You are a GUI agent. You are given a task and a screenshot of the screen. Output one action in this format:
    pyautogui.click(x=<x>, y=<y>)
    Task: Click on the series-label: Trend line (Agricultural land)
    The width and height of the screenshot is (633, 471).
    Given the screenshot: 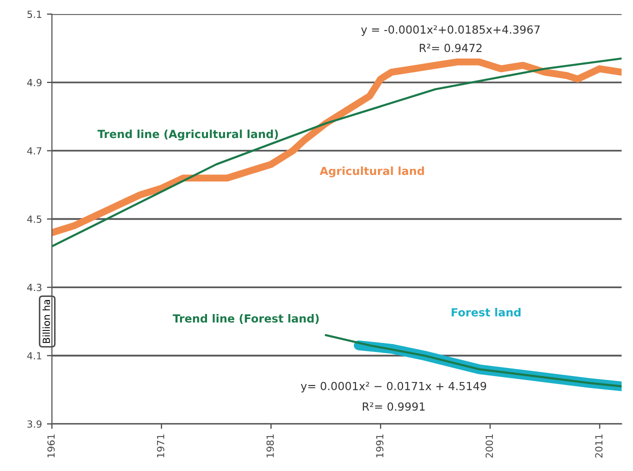 What is the action you would take?
    pyautogui.click(x=188, y=135)
    